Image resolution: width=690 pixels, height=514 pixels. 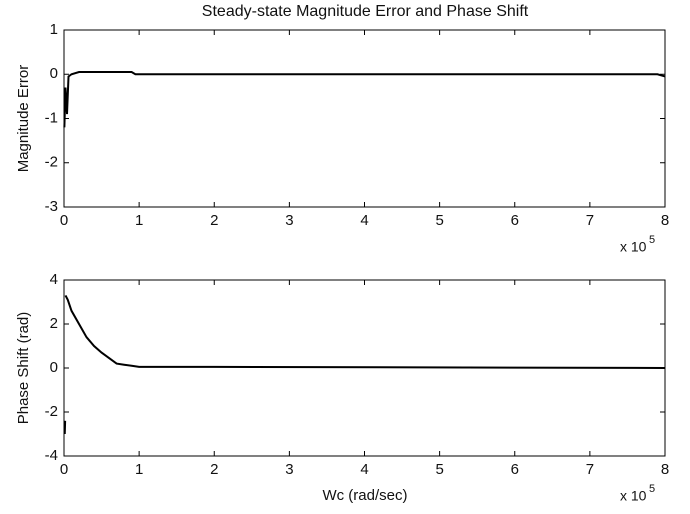 I want to click on data-line, so click(x=364, y=99).